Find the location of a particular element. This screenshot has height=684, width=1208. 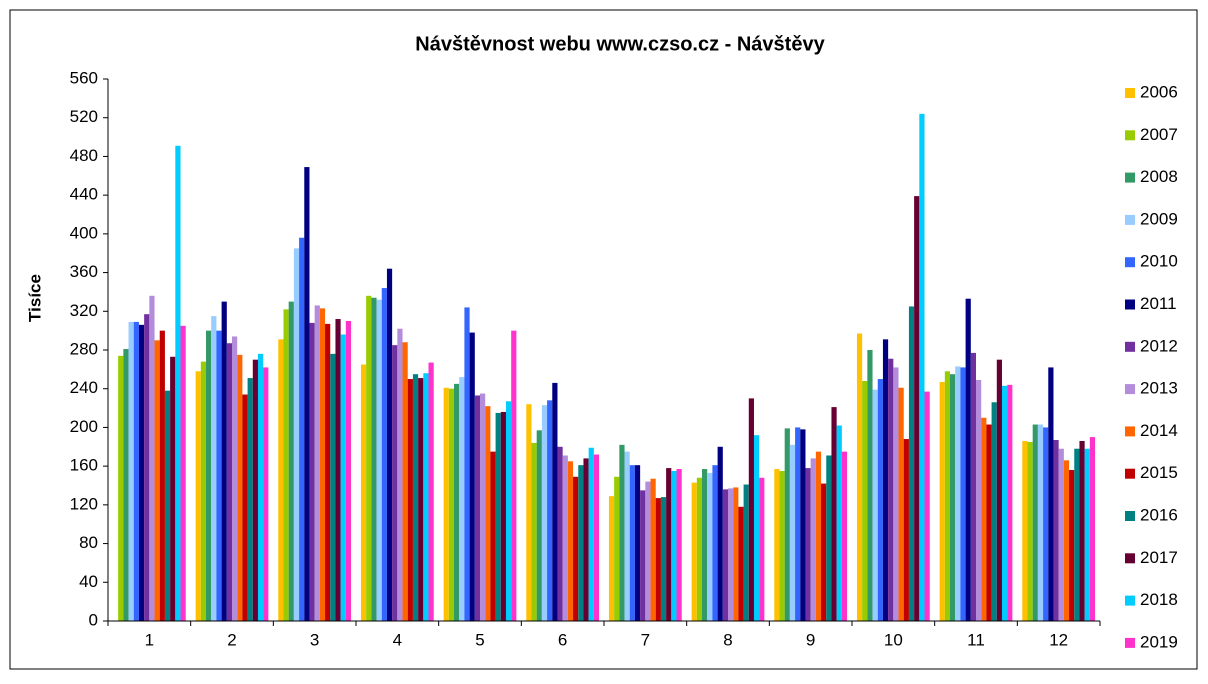

x-tick-label: 2 is located at coordinates (231, 639).